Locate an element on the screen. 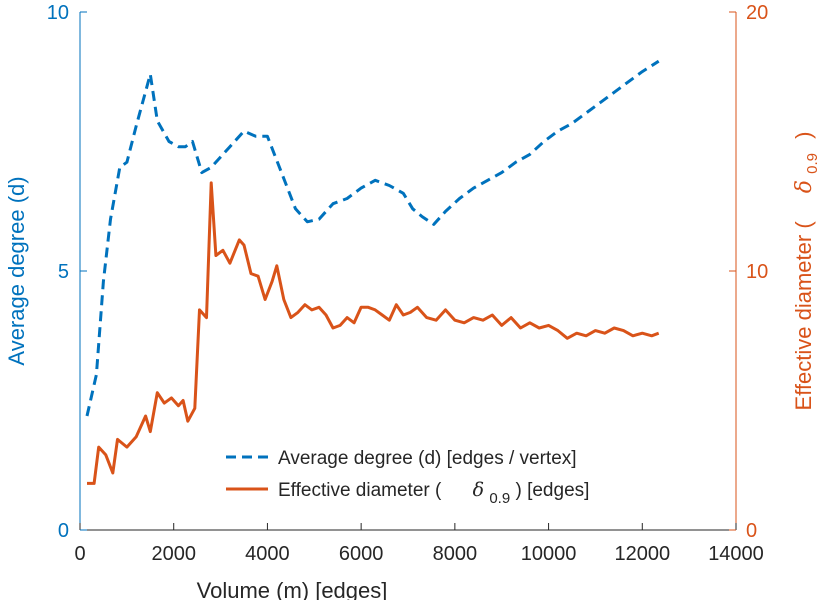 Image resolution: width=829 pixels, height=600 pixels. x-tick-label: 8000 is located at coordinates (455, 554).